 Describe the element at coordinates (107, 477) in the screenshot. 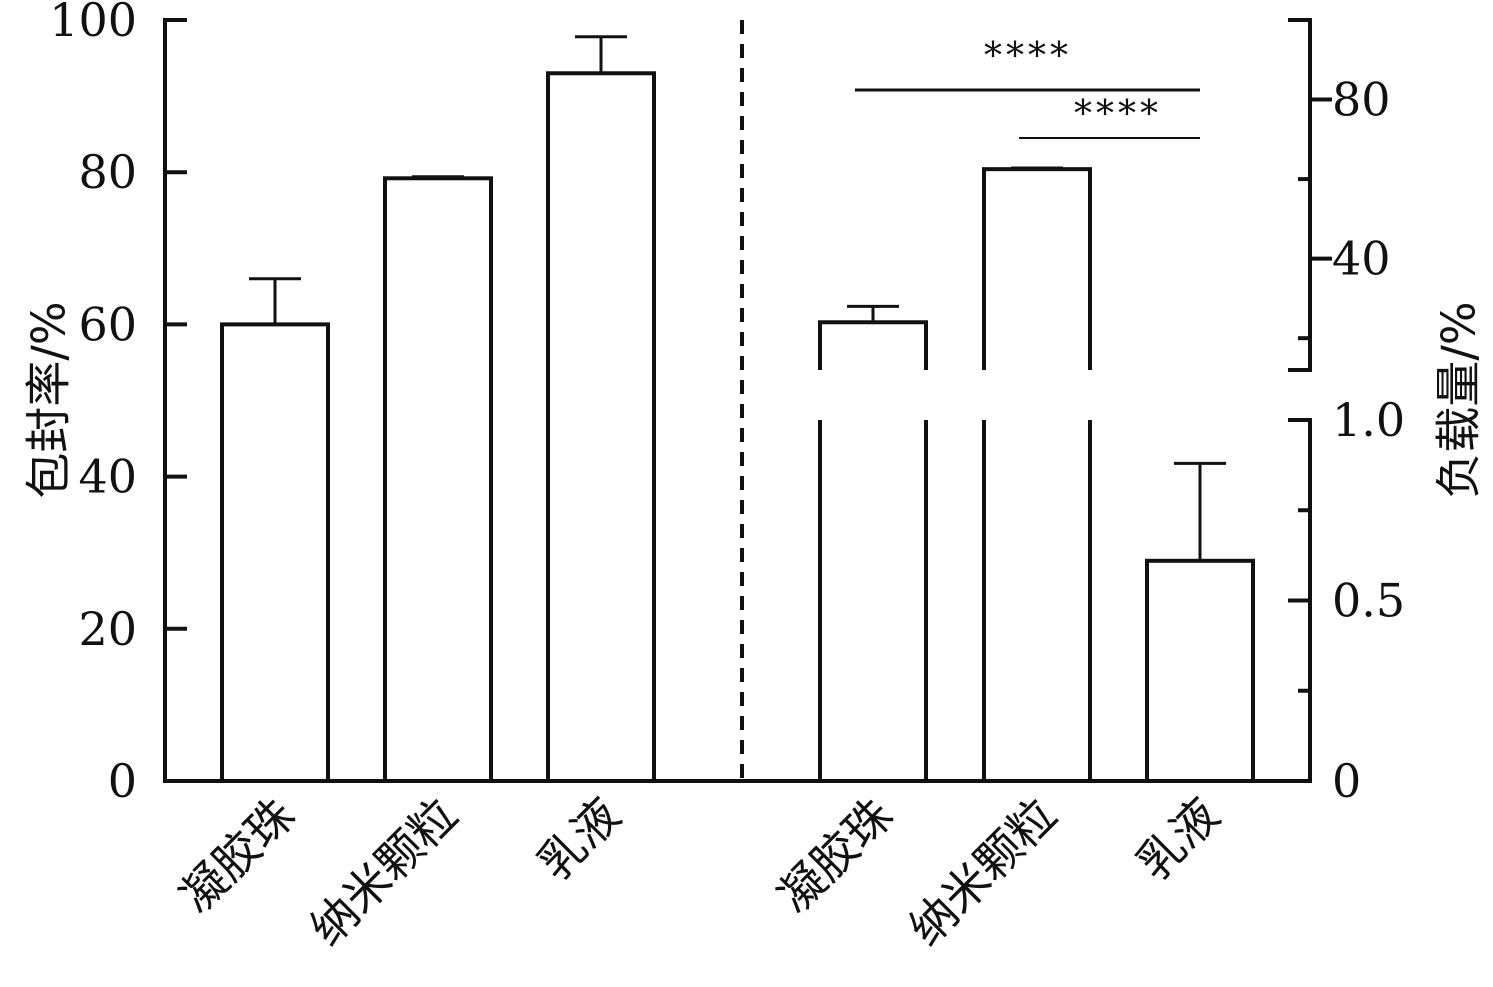

I see `left-y-tick-label: 40` at that location.